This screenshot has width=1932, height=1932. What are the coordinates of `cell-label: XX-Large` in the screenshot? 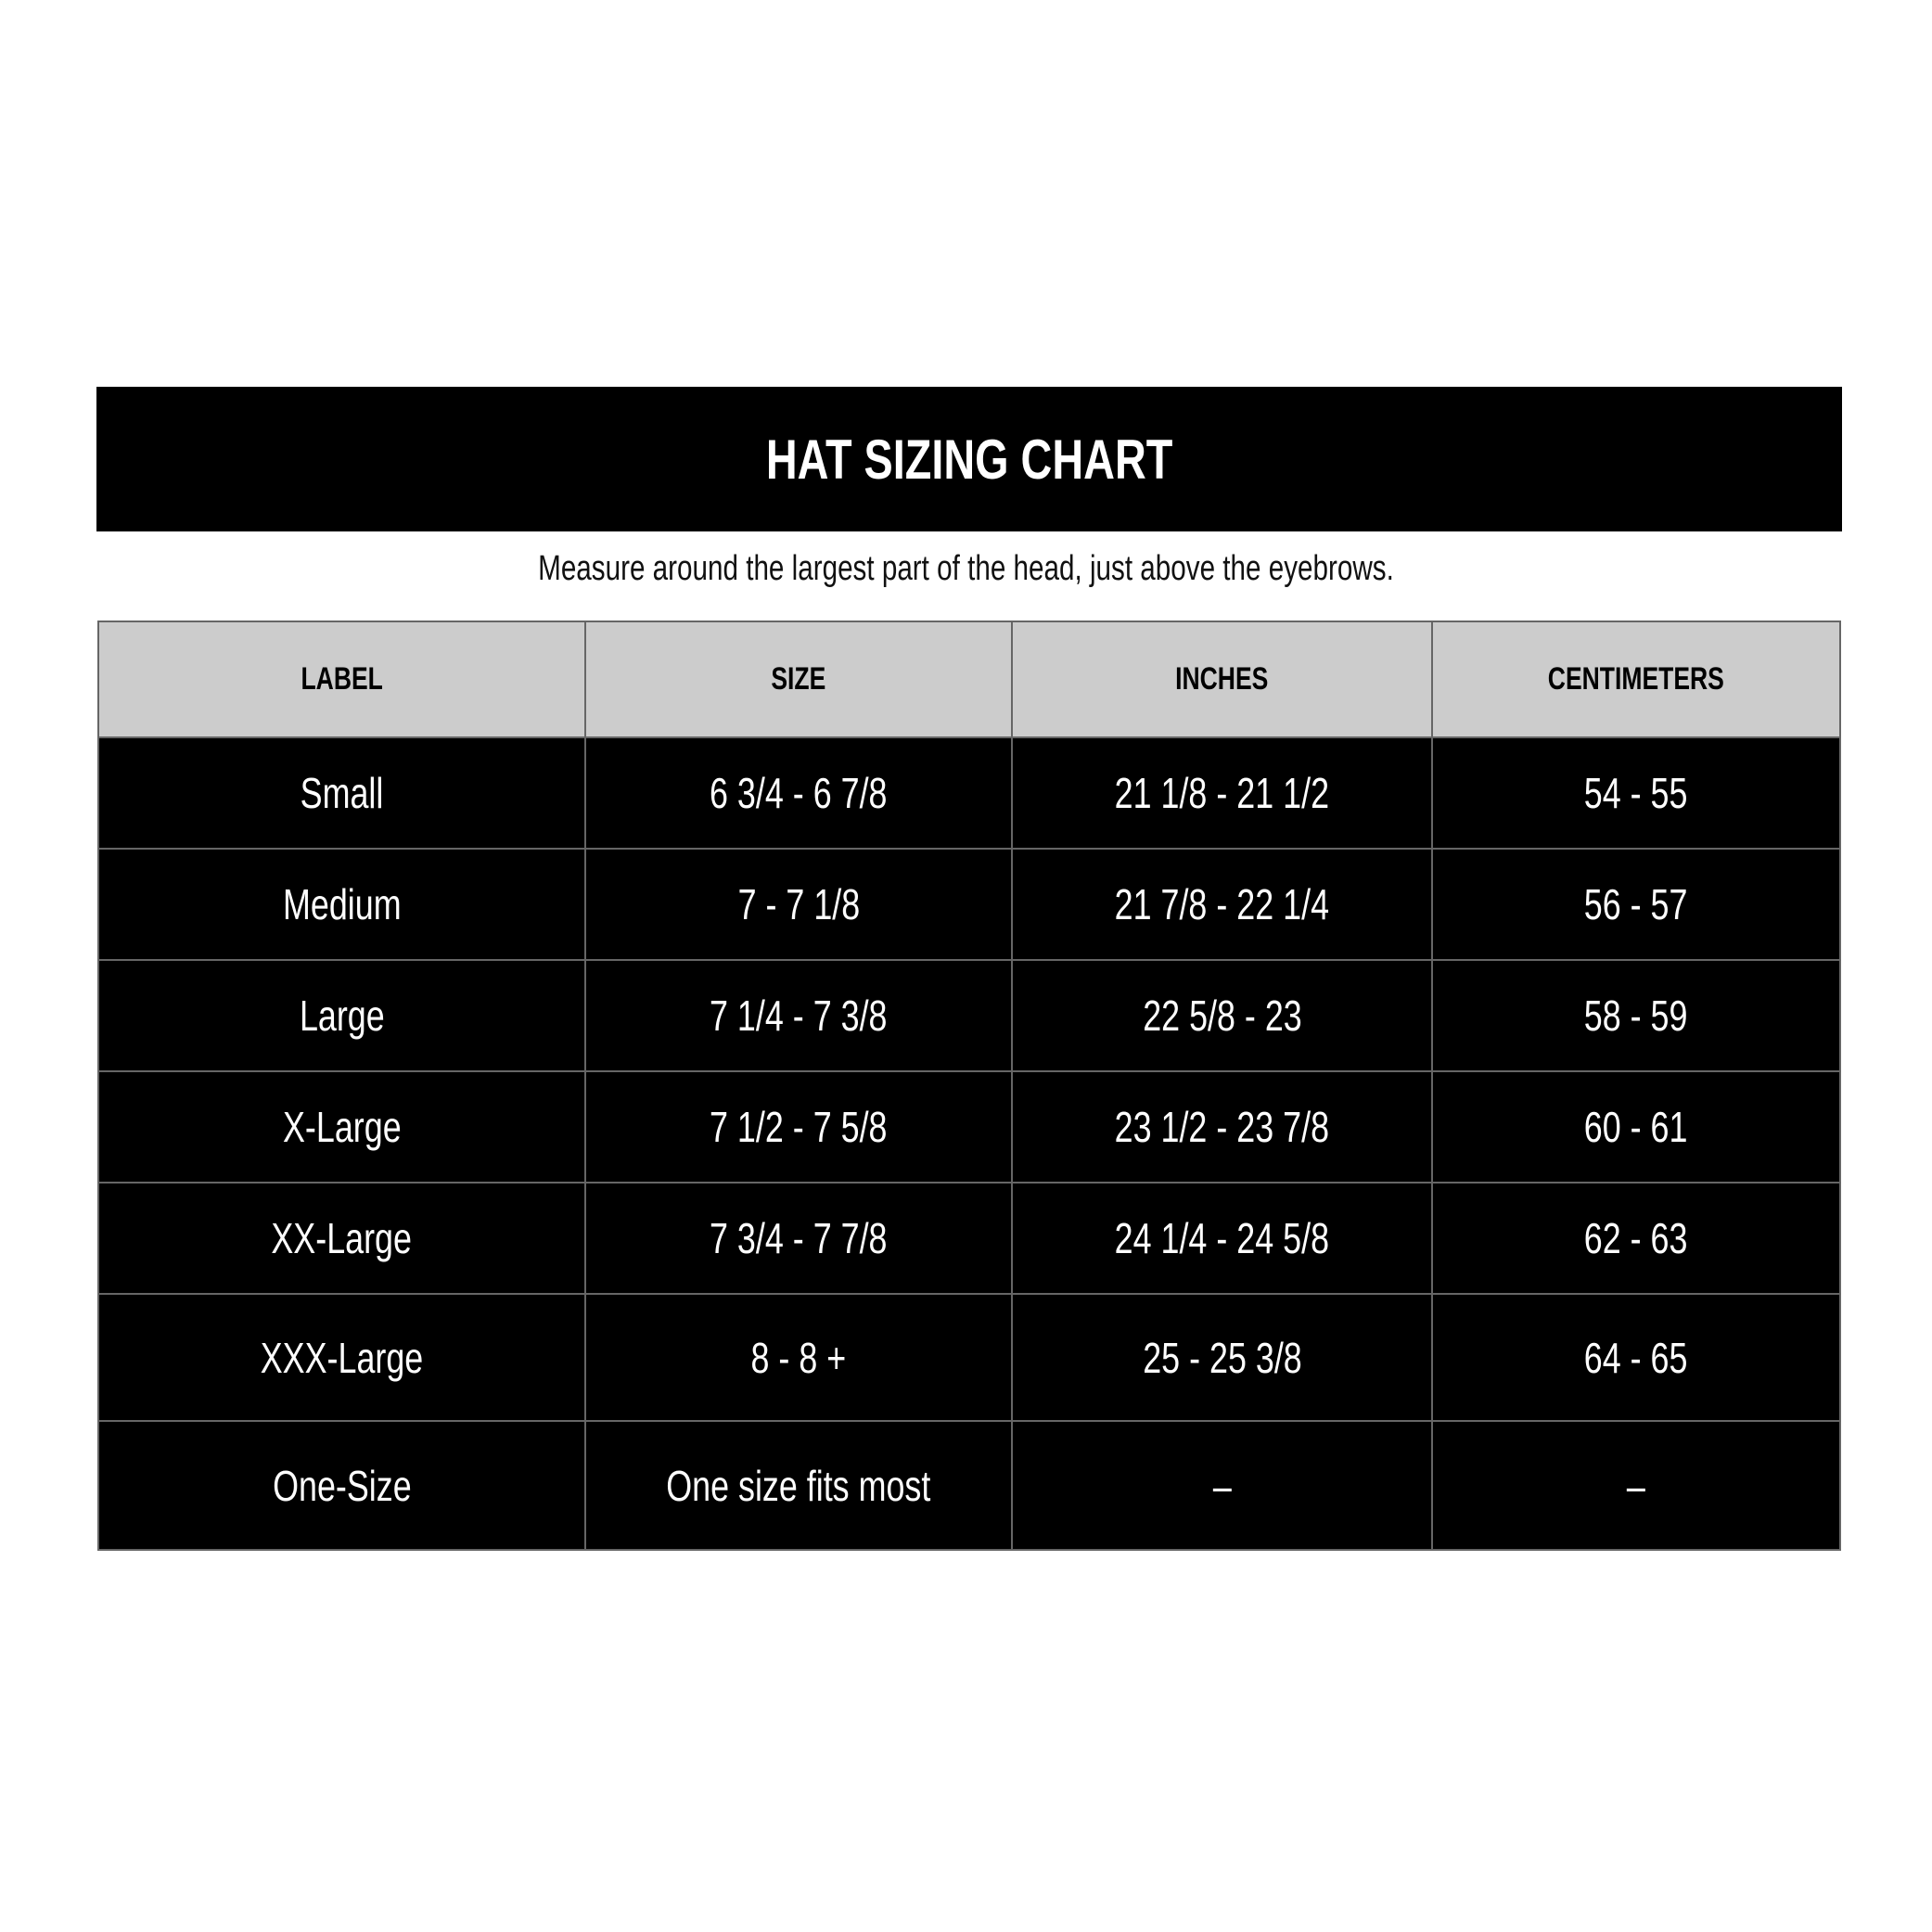 It's located at (341, 1238).